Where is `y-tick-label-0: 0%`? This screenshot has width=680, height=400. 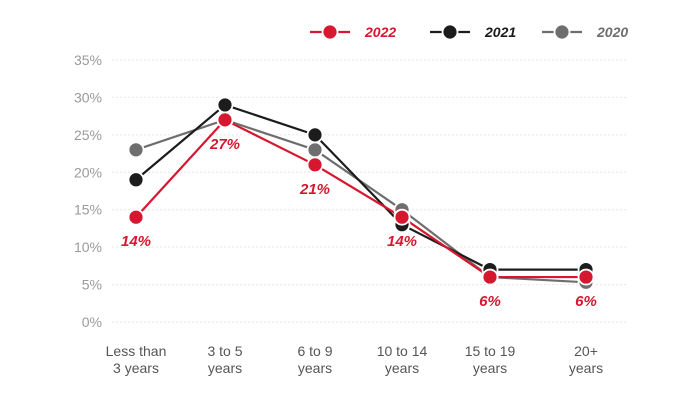
y-tick-label-0: 0% is located at coordinates (92, 322).